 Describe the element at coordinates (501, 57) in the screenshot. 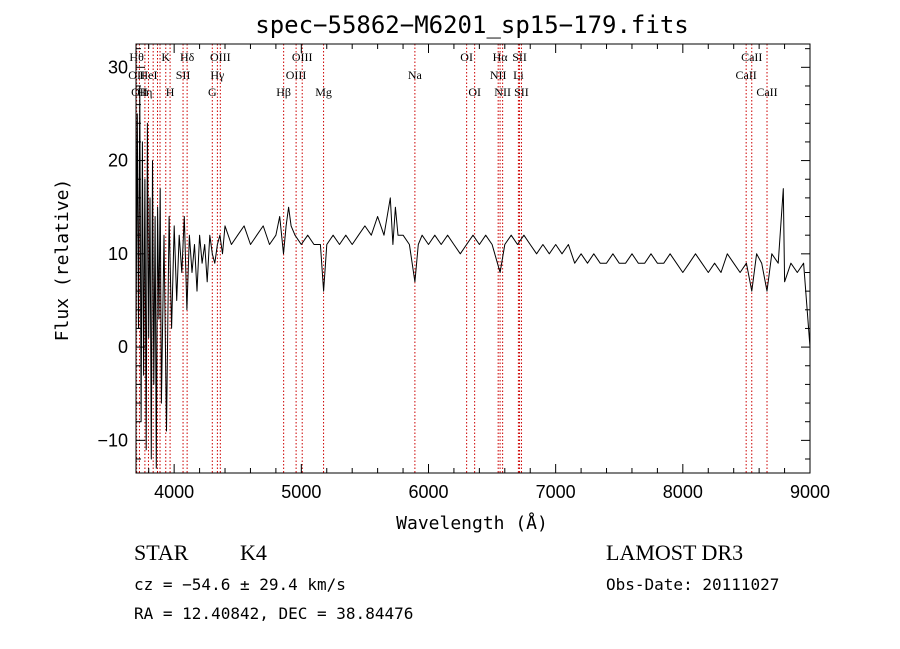

I see `line-label: Hα` at that location.